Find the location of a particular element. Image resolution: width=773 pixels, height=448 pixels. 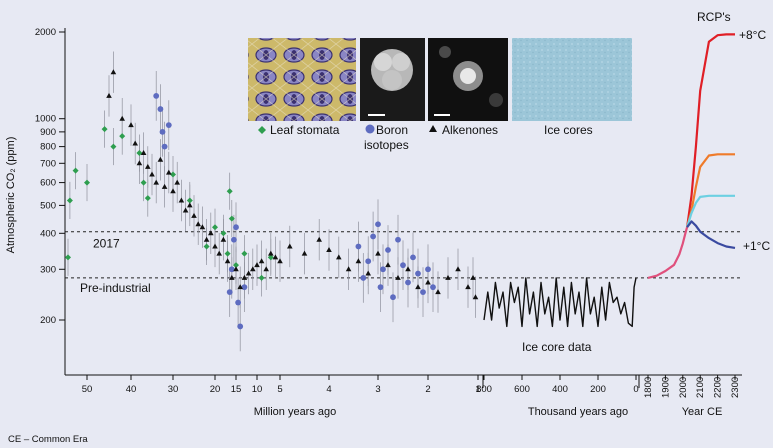

legend-images is located at coordinates (440, 79).